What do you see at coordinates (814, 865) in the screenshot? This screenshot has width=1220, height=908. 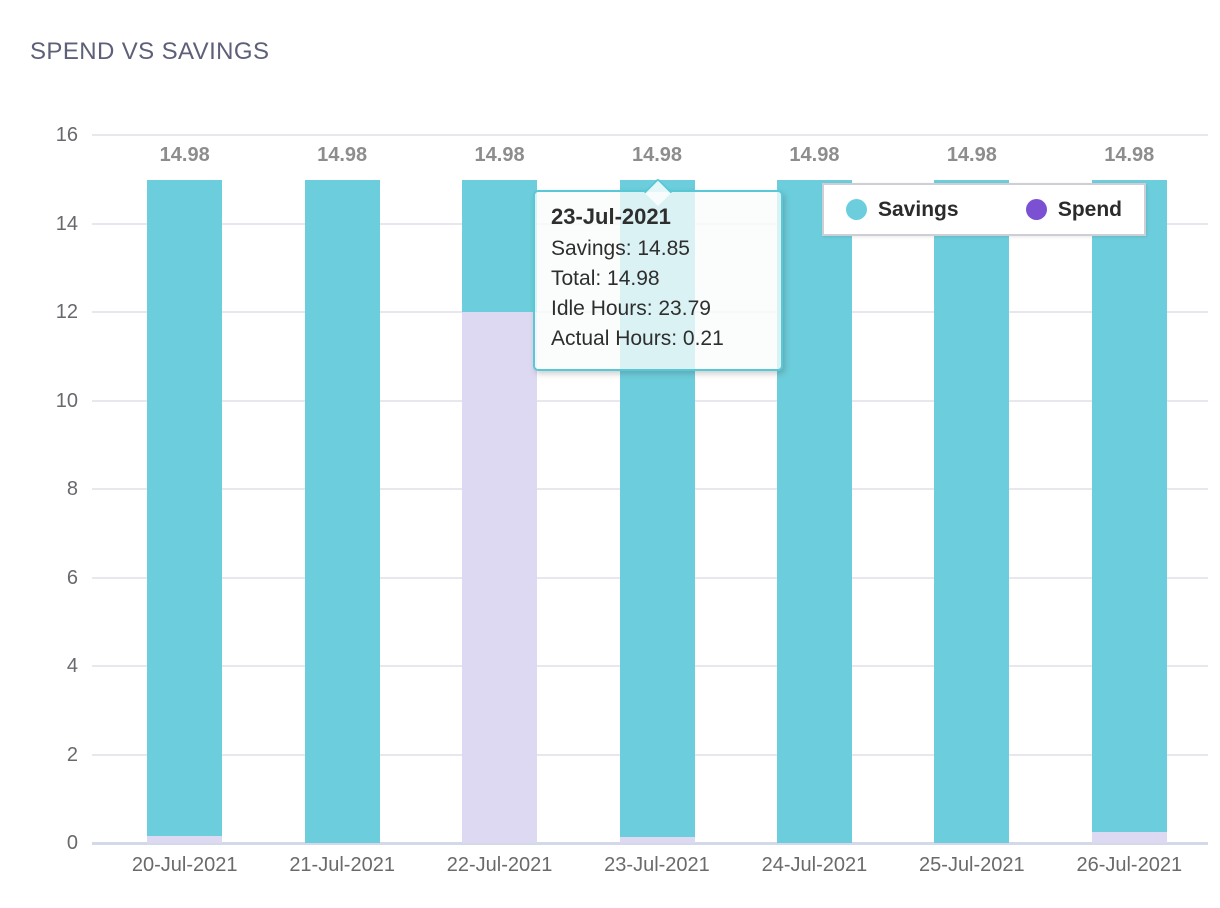 I see `x-tick-label: 24-Jul-2021` at bounding box center [814, 865].